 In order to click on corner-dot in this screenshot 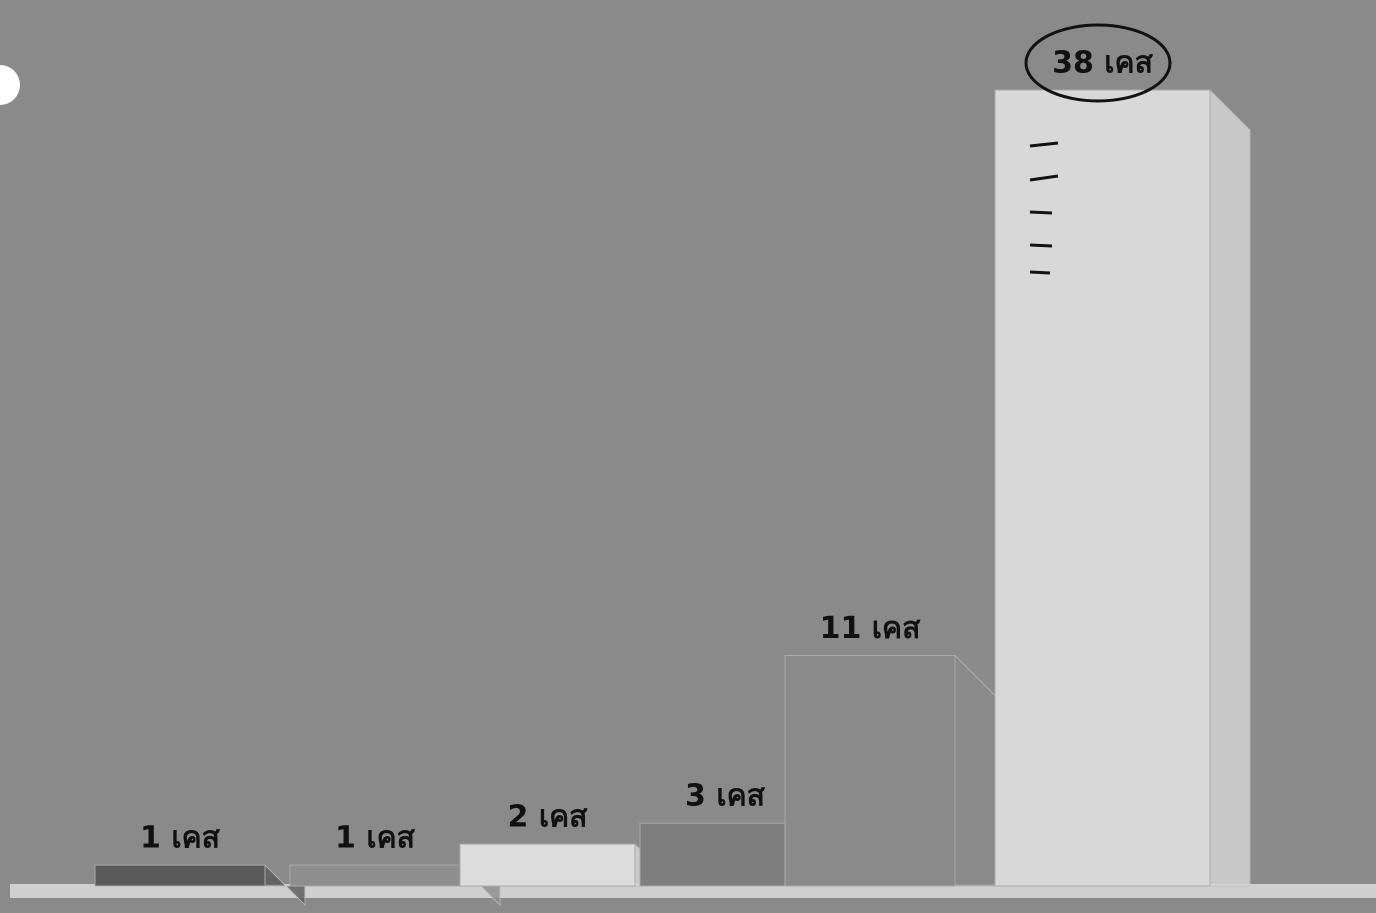, I will do `click(10, 85)`.